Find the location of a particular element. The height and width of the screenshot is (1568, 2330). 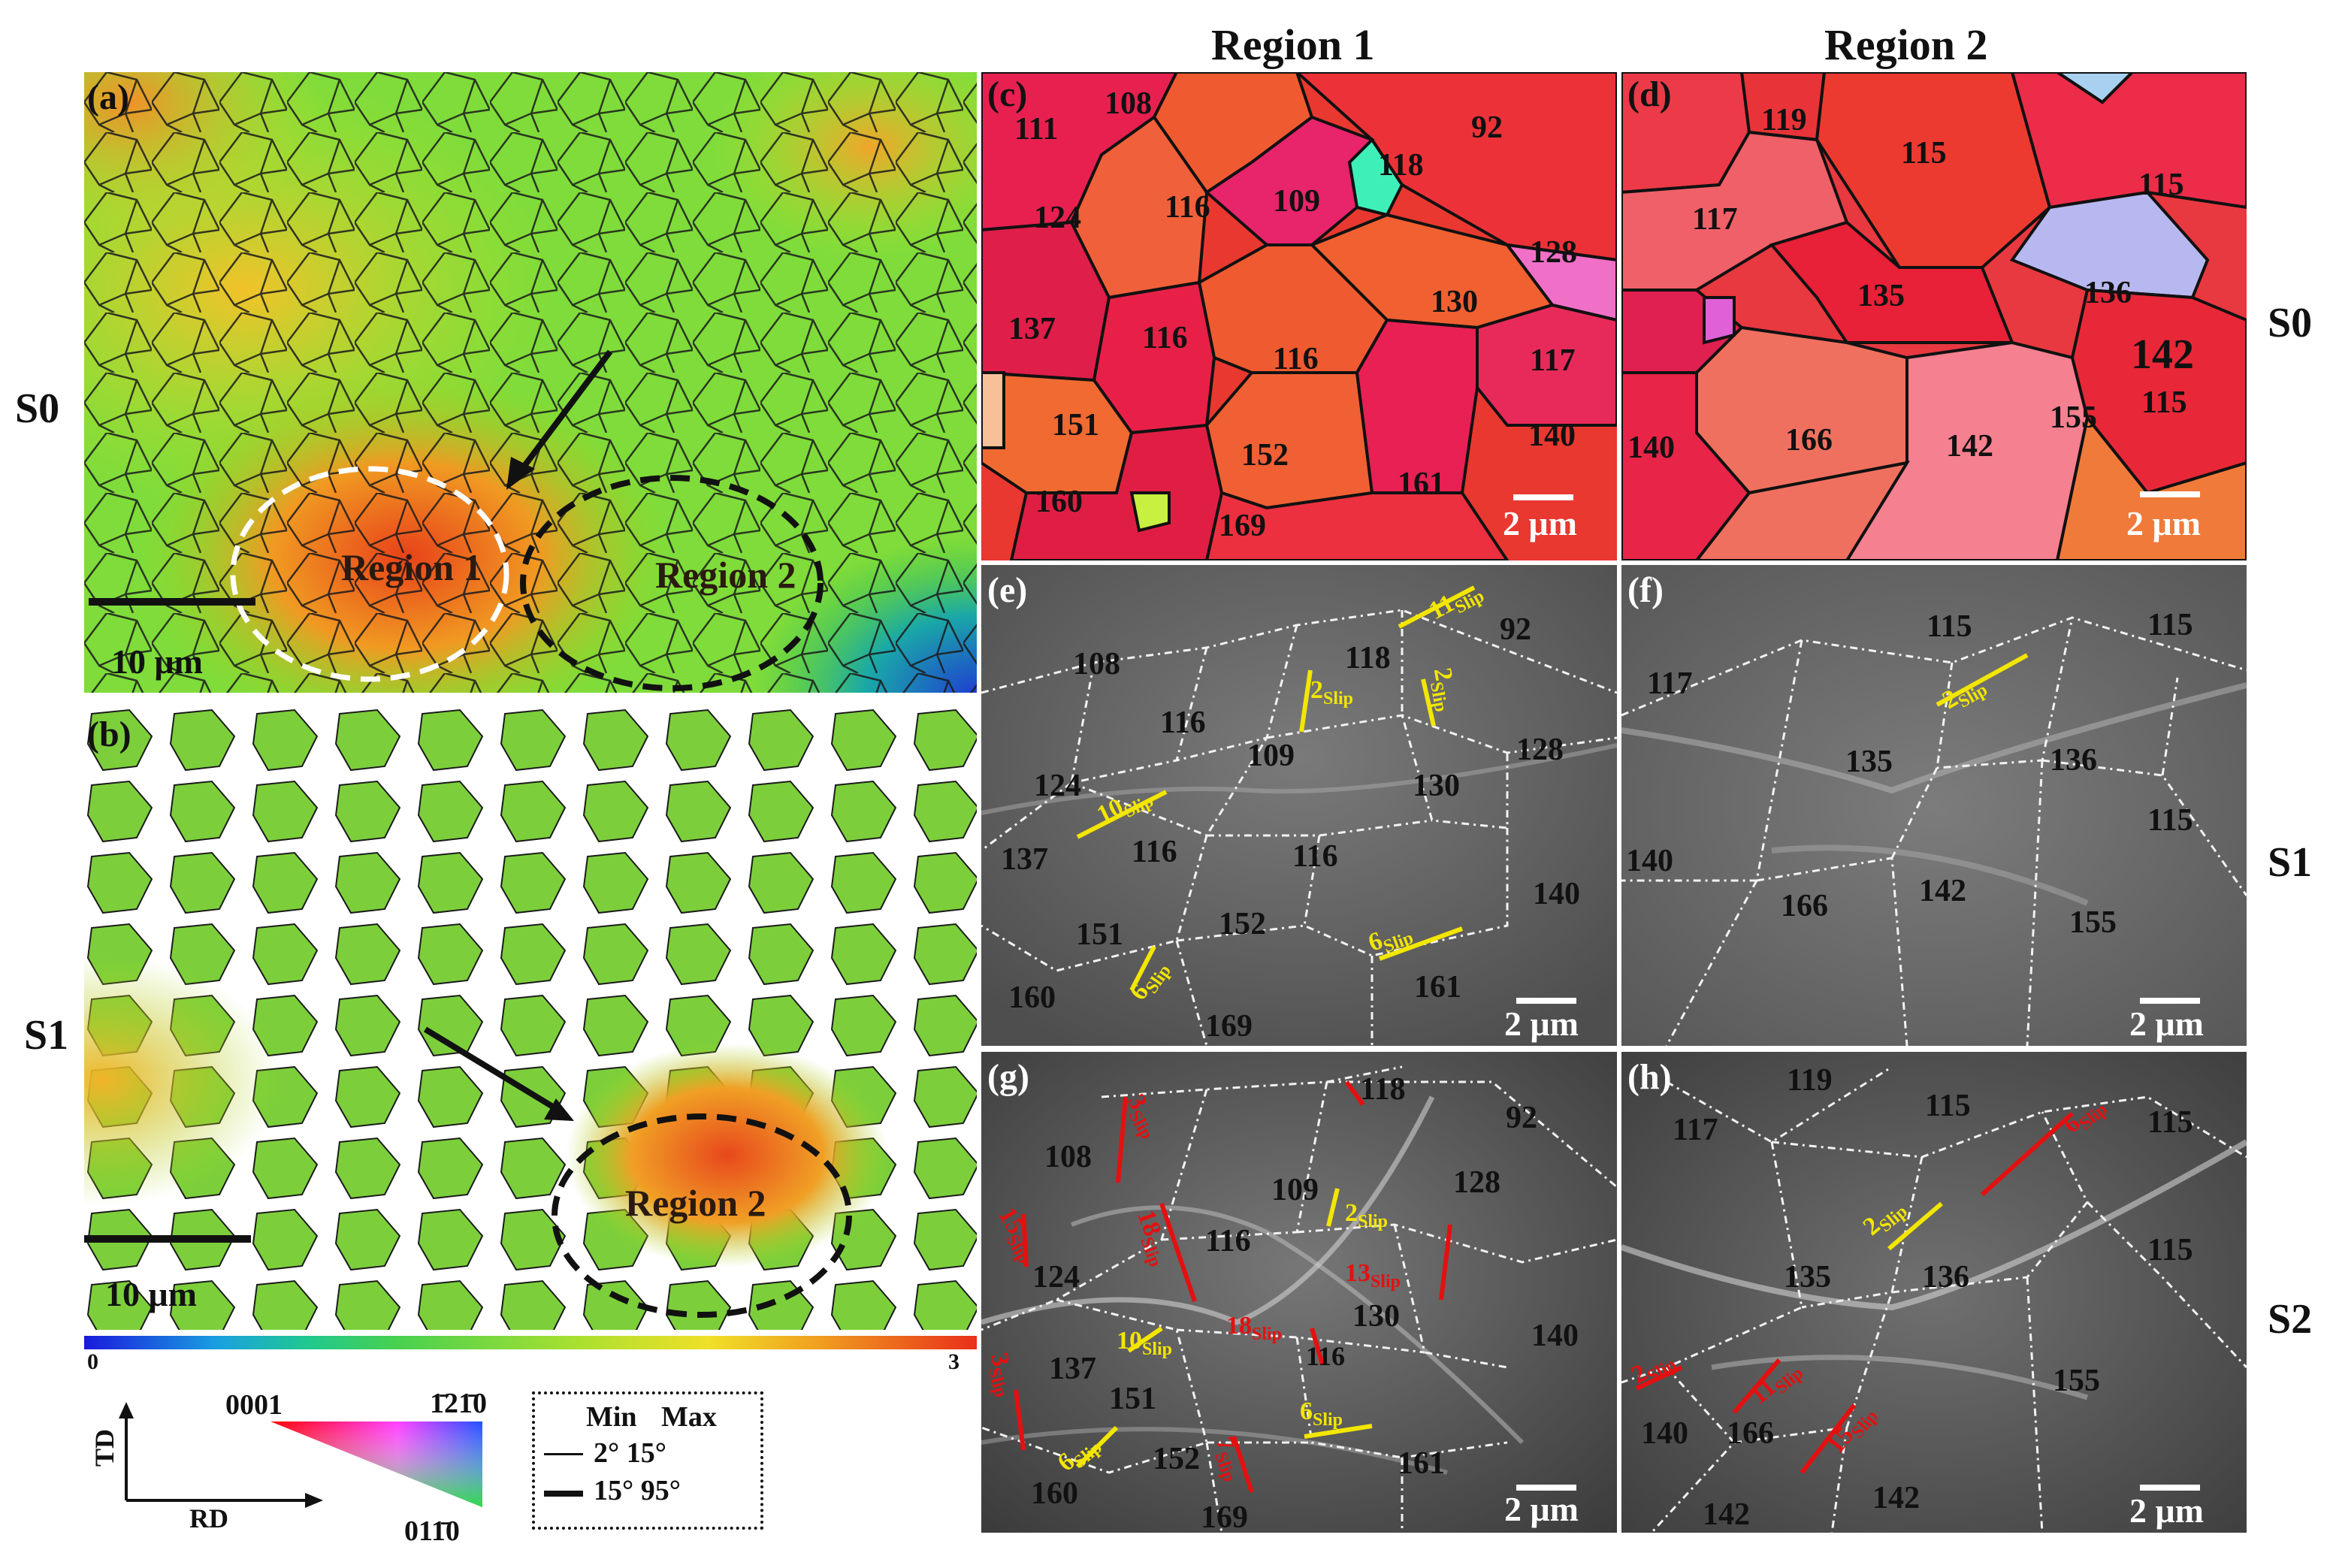

panel-d-grain: 119 is located at coordinates (1784, 120).